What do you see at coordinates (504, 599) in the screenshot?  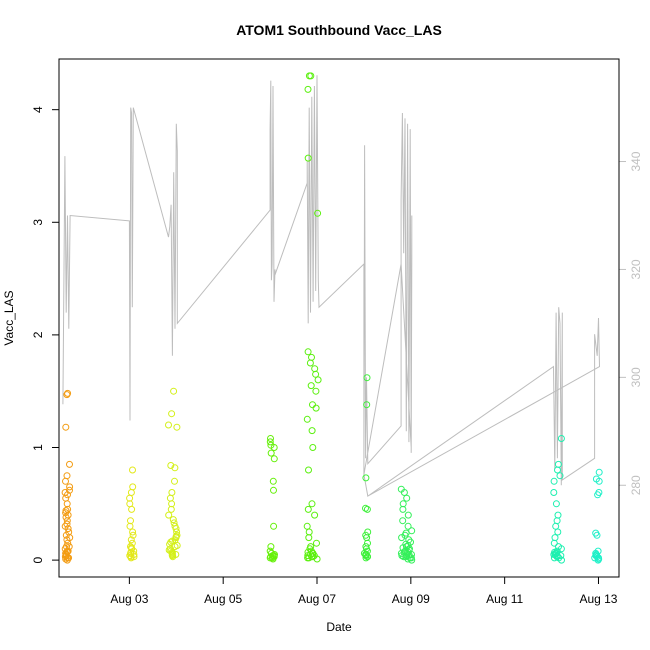 I see `x-tick-label: Aug 11` at bounding box center [504, 599].